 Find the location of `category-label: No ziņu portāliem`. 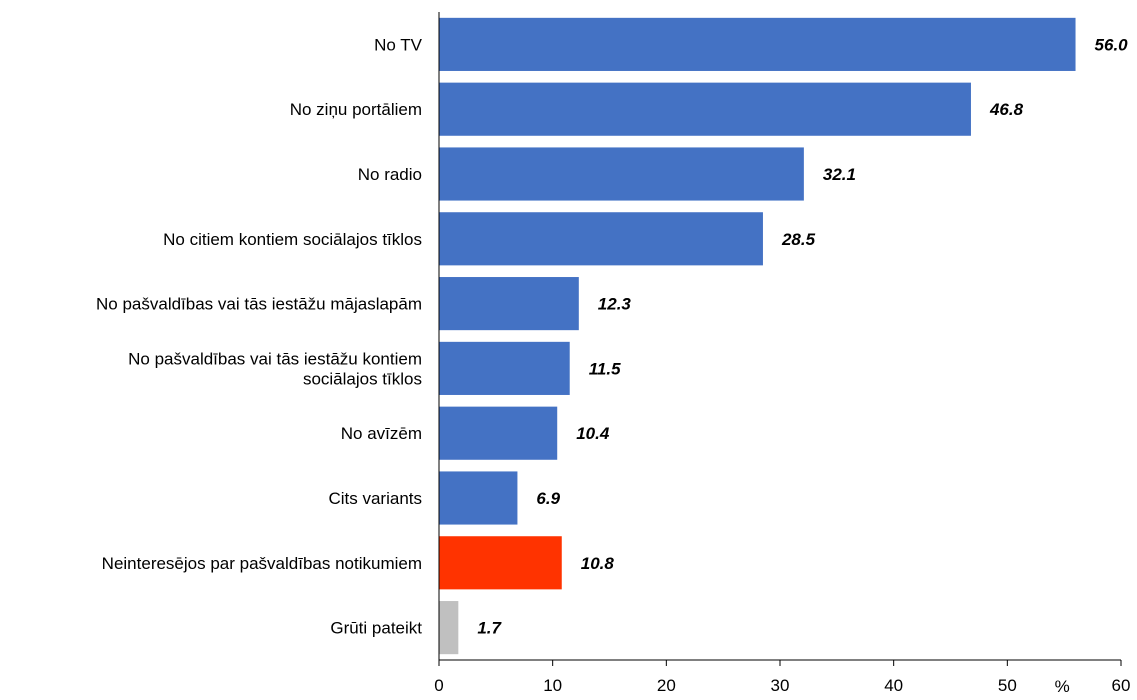

category-label: No ziņu portāliem is located at coordinates (356, 109).